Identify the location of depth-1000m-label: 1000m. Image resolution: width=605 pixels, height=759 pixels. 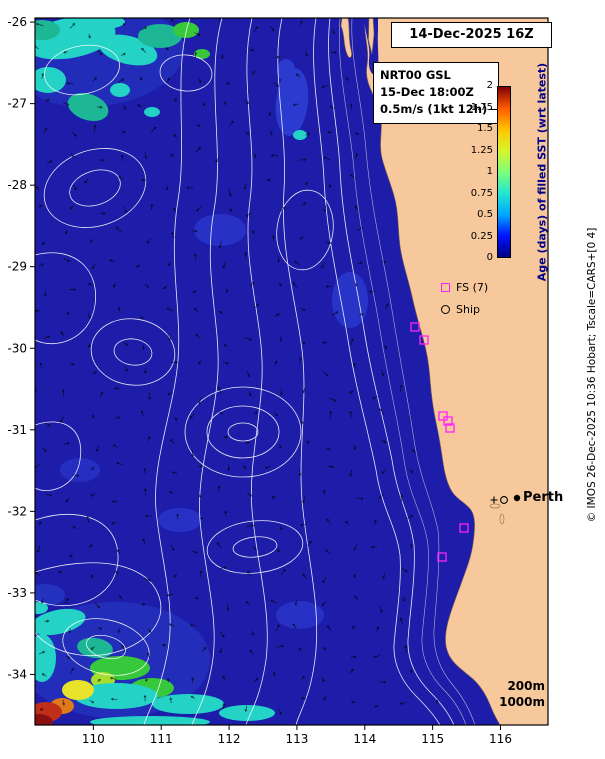
(522, 702).